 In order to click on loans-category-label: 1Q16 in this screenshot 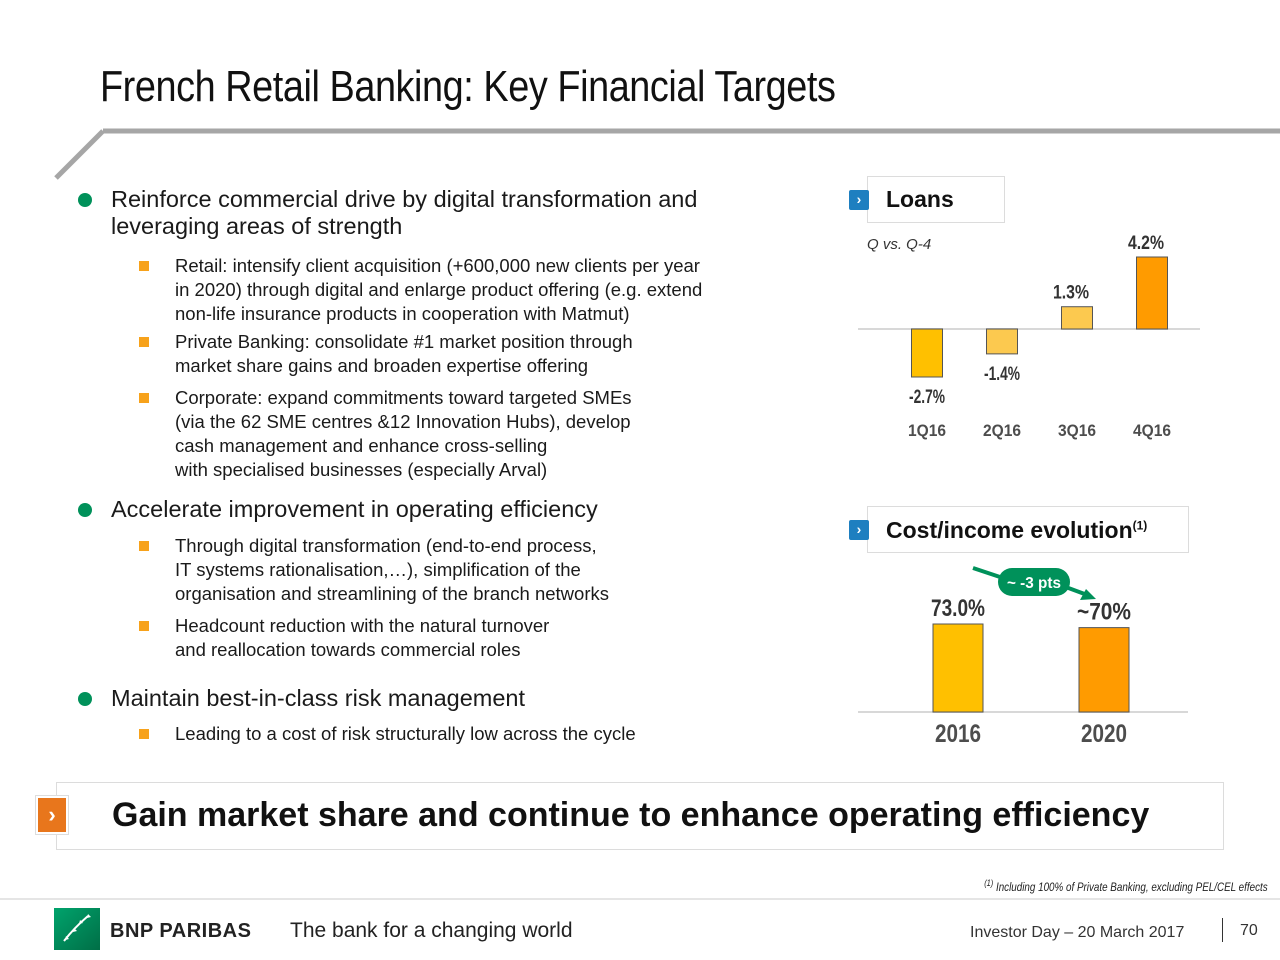, I will do `click(927, 430)`.